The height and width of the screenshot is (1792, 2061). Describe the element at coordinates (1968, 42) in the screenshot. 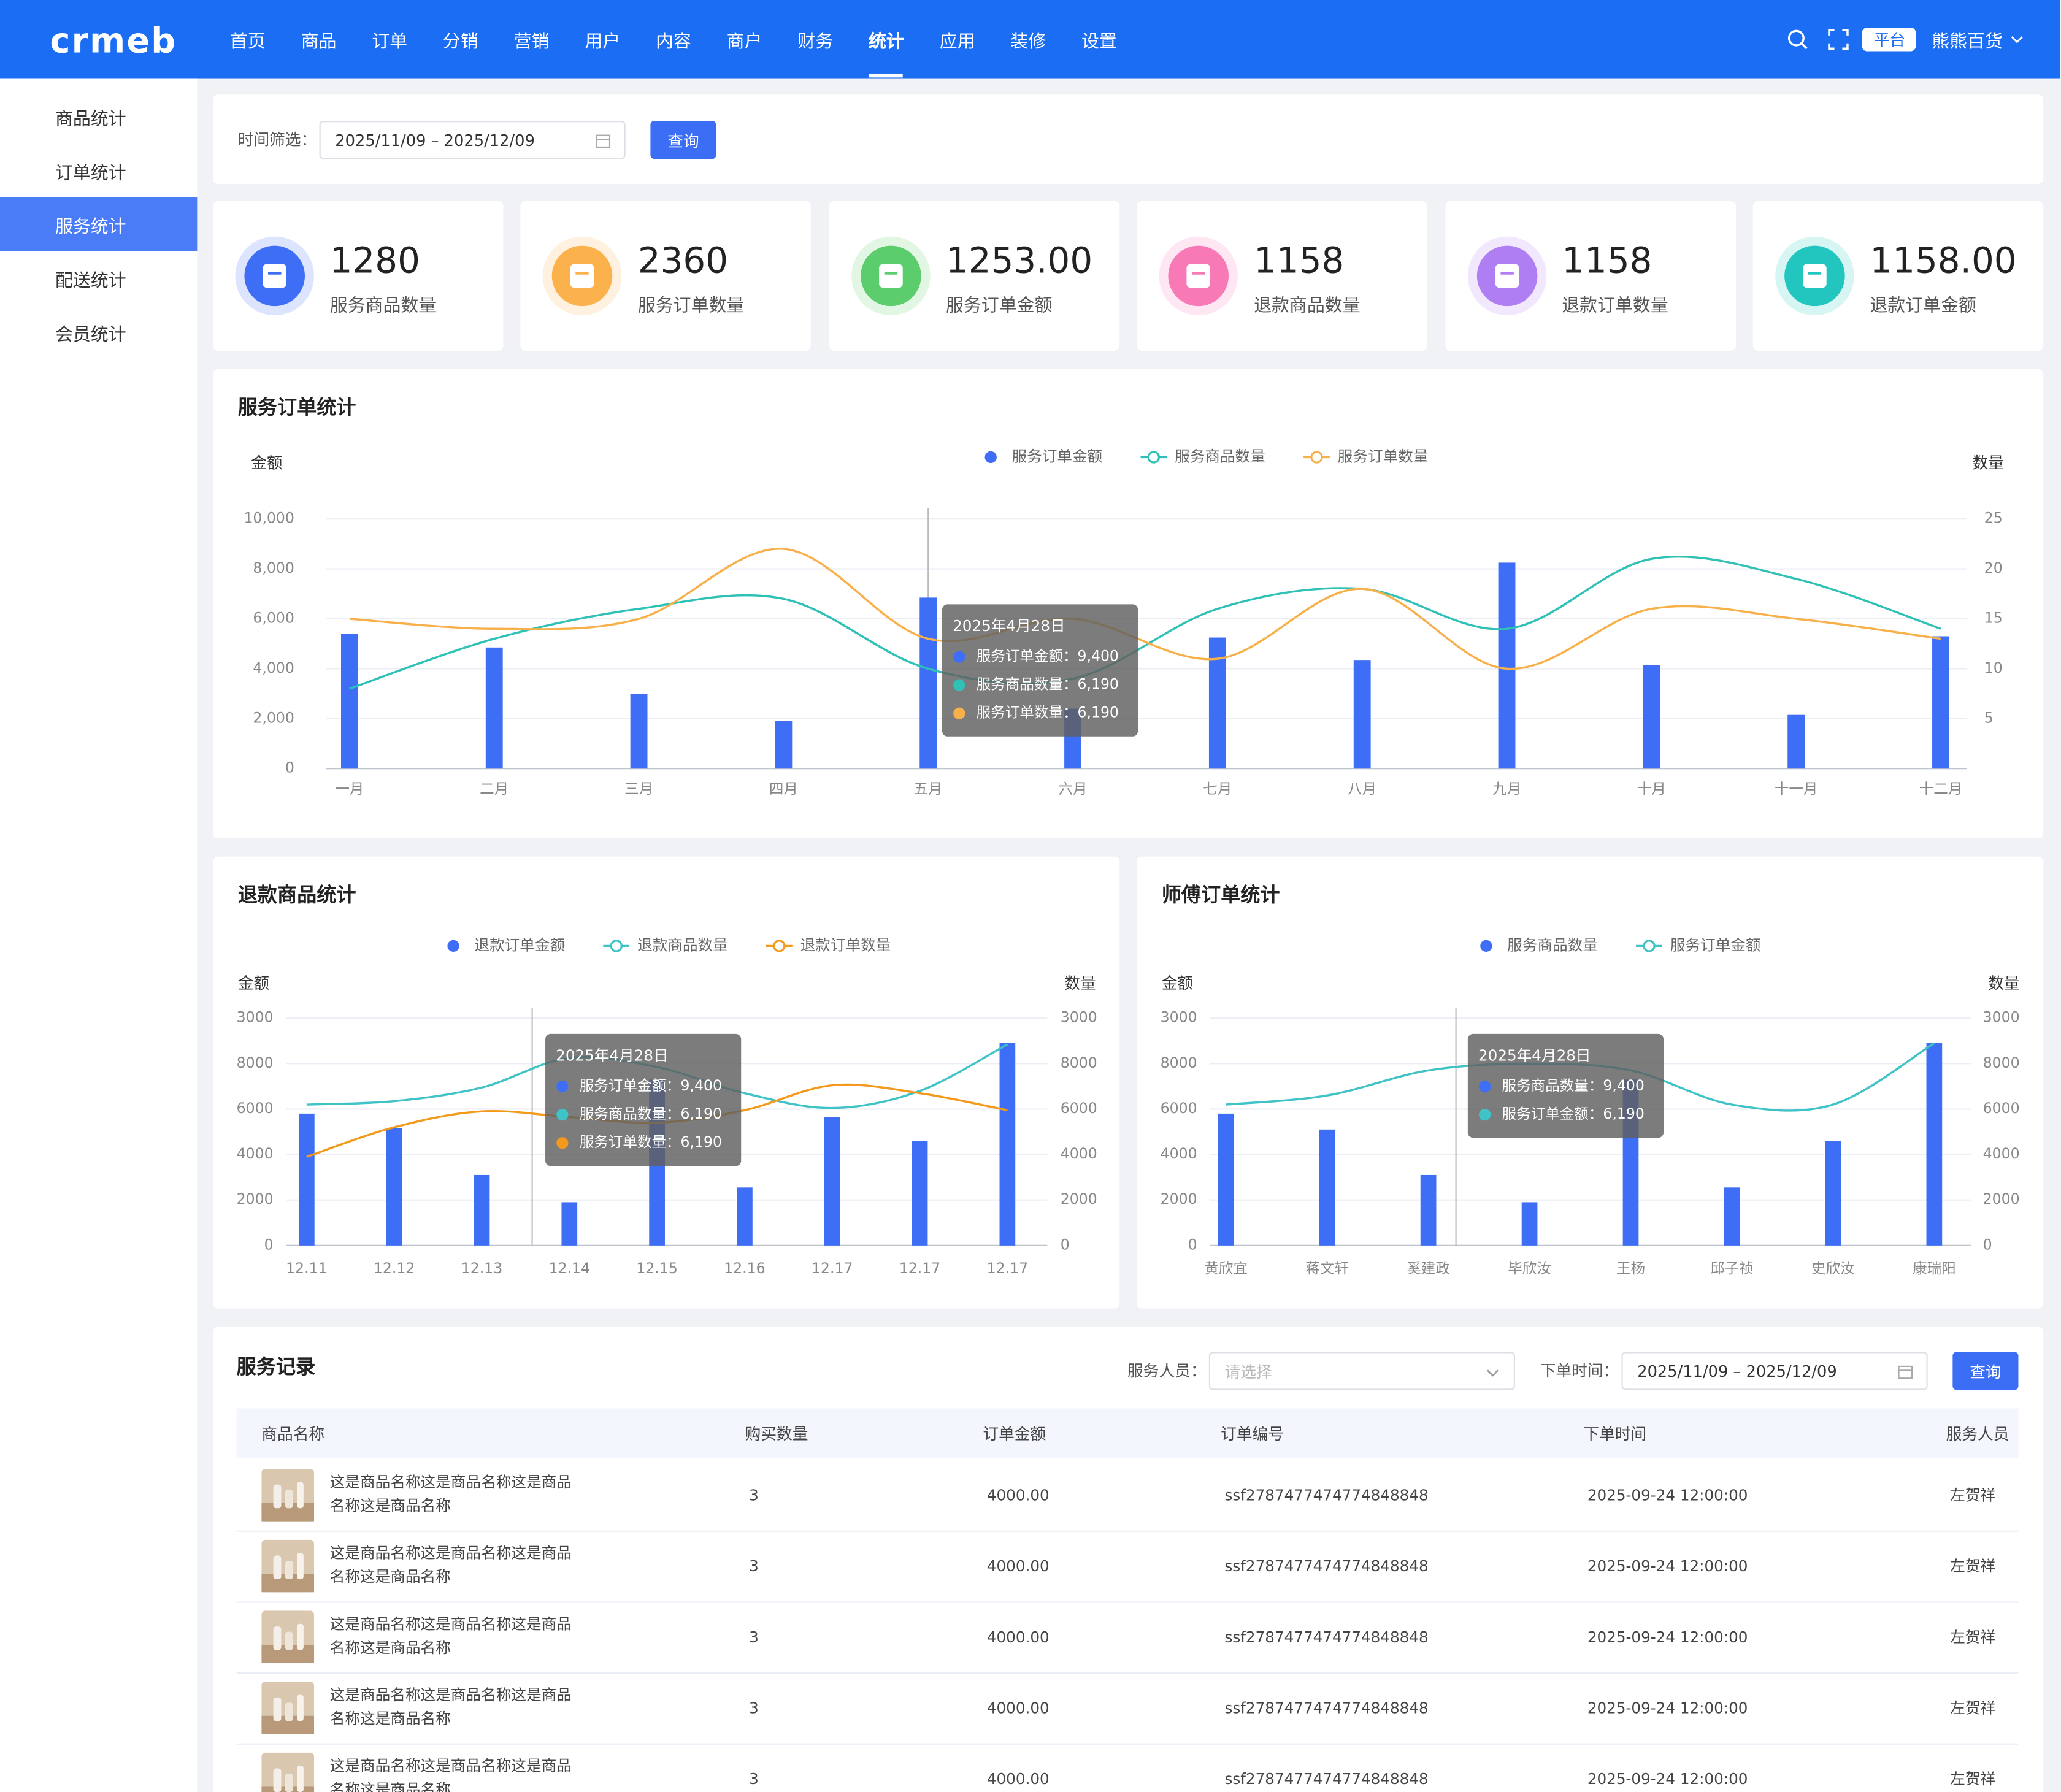

I see `store-name: 熊熊百货` at that location.